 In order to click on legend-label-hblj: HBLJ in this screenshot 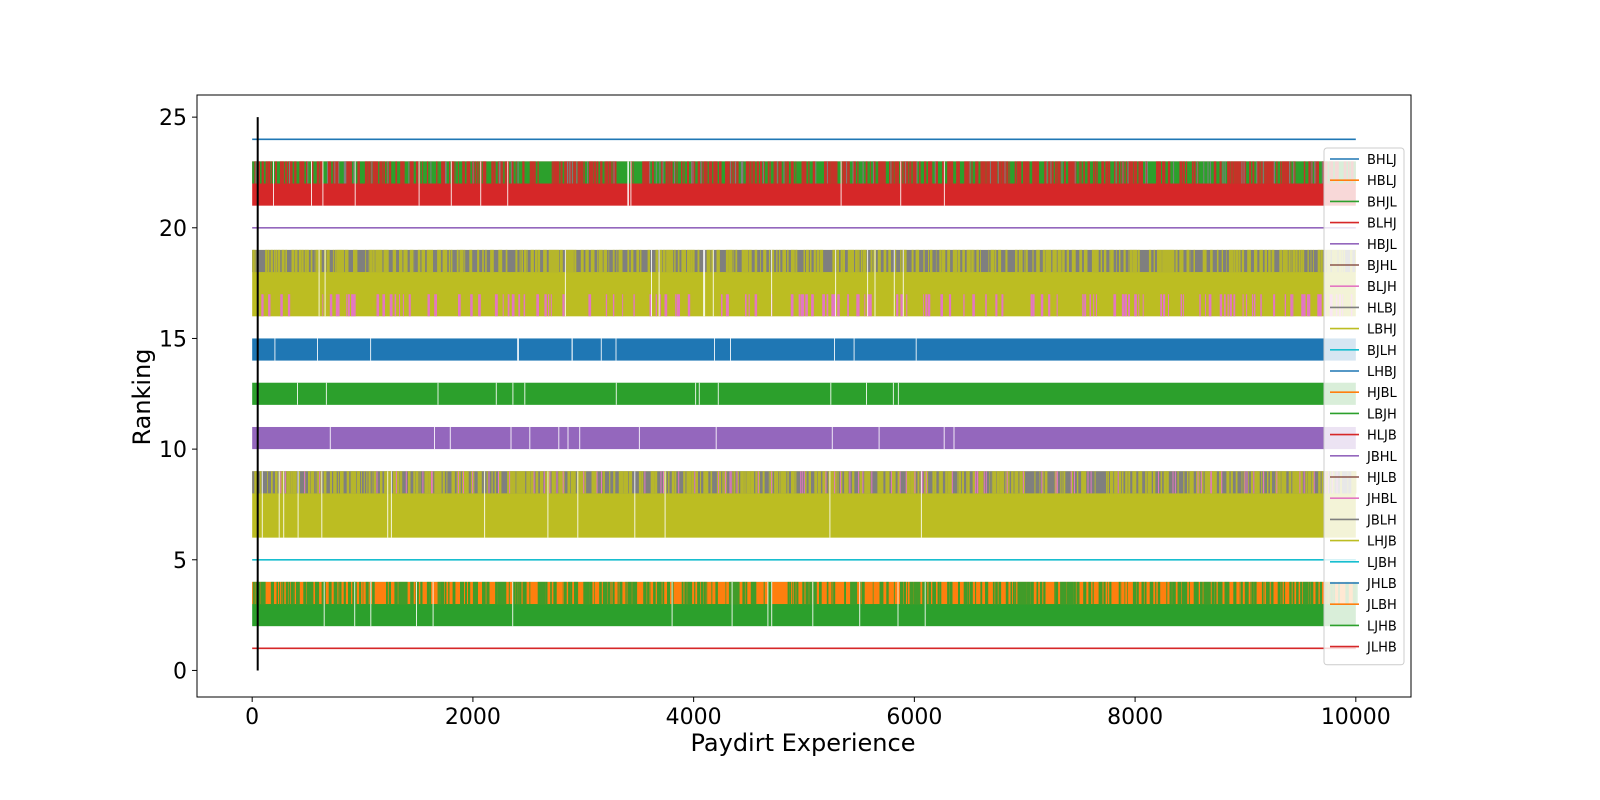, I will do `click(1382, 181)`.